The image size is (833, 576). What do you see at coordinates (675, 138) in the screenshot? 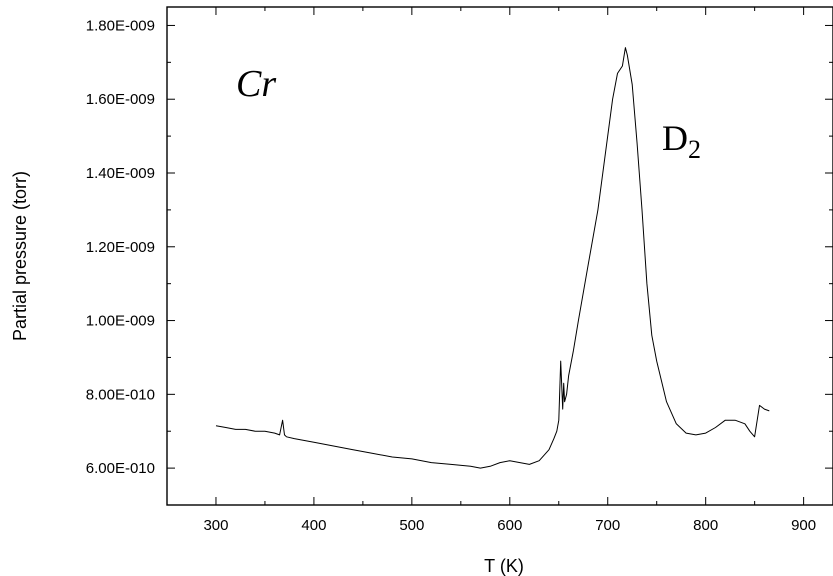
I see `annotation-species-main: D` at bounding box center [675, 138].